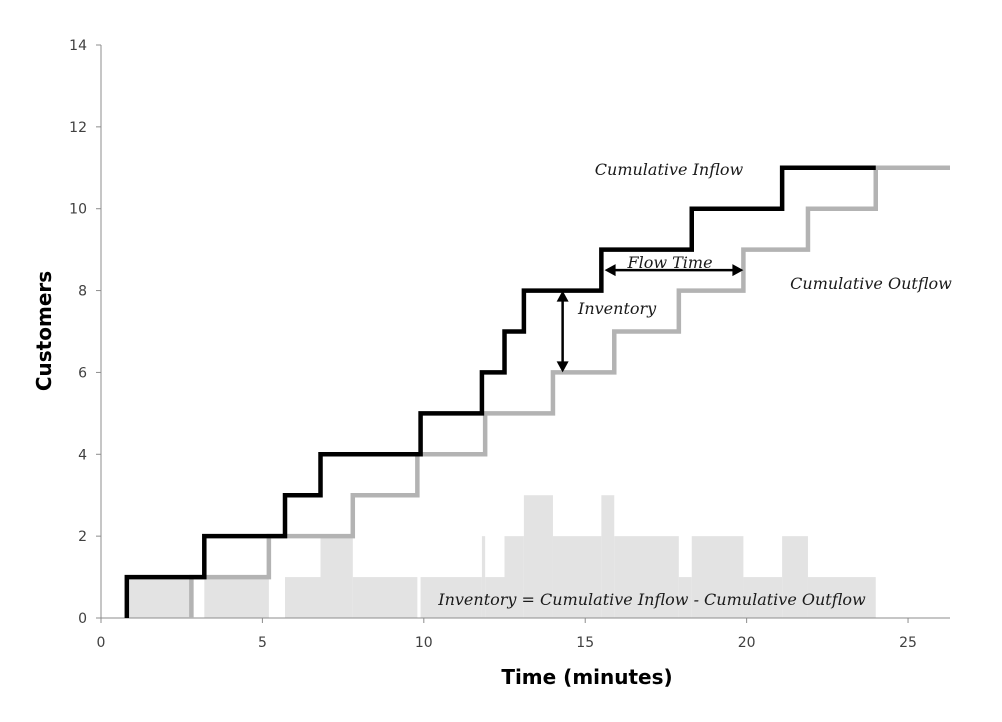  Describe the element at coordinates (78, 128) in the screenshot. I see `y-tick-label: 12` at that location.